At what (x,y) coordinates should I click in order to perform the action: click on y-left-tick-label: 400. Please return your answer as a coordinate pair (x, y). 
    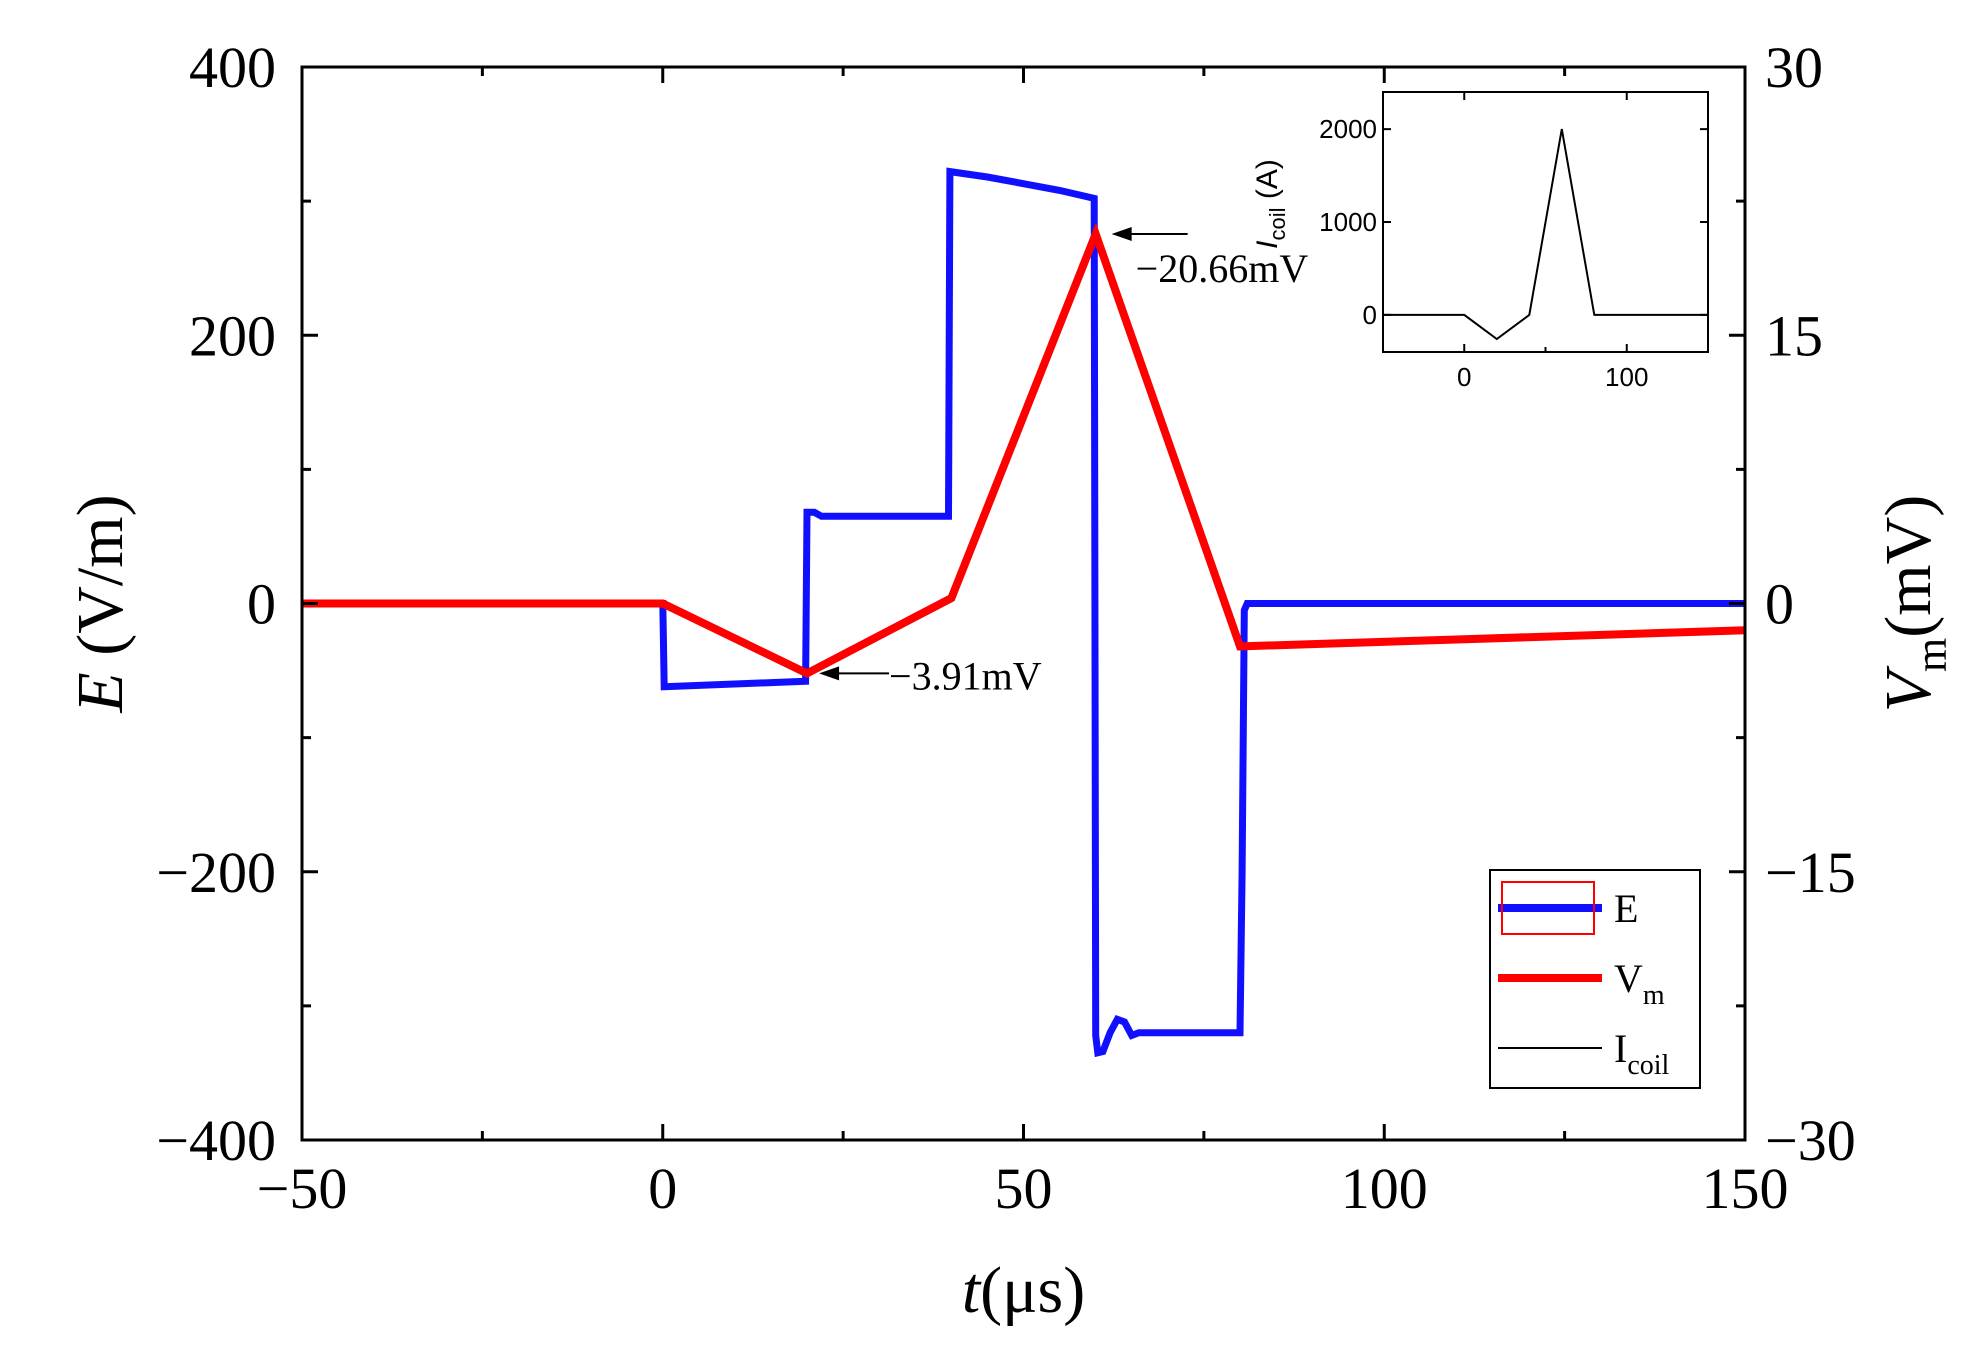
    Looking at the image, I should click on (232, 67).